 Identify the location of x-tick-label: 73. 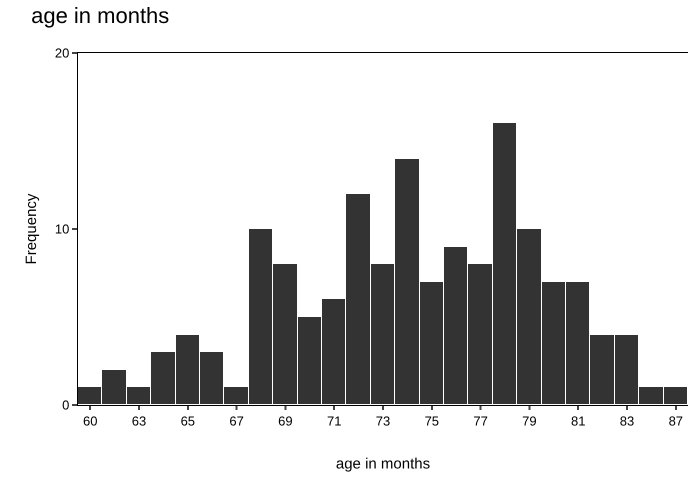
(383, 421).